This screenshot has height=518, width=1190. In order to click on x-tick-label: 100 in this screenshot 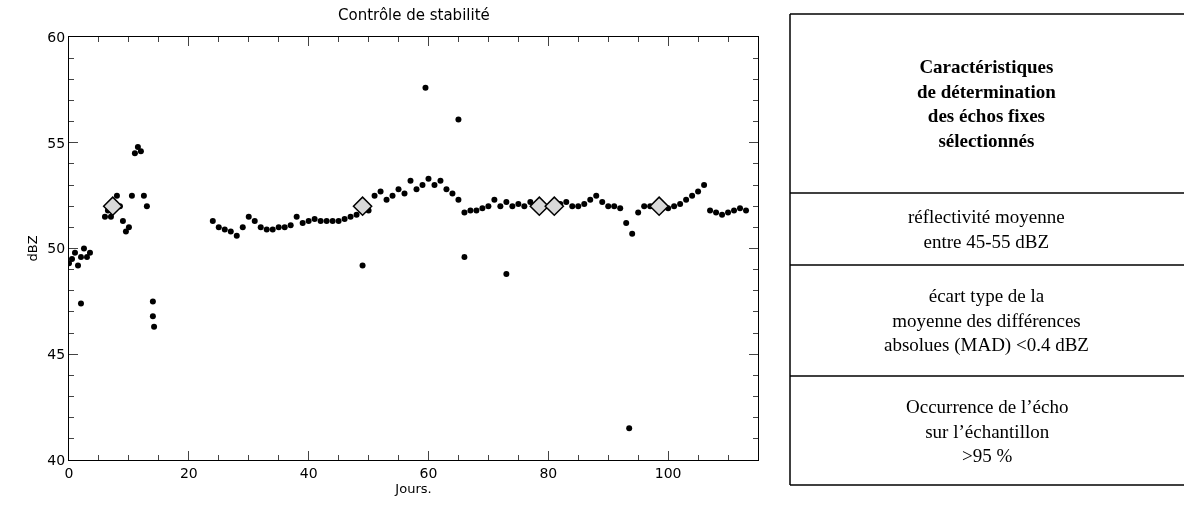, I will do `click(668, 472)`.